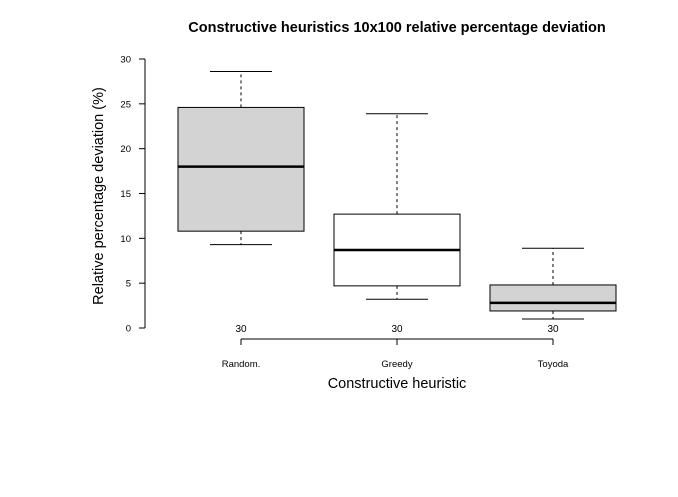  What do you see at coordinates (553, 364) in the screenshot?
I see `x-tick-label: Toyoda` at bounding box center [553, 364].